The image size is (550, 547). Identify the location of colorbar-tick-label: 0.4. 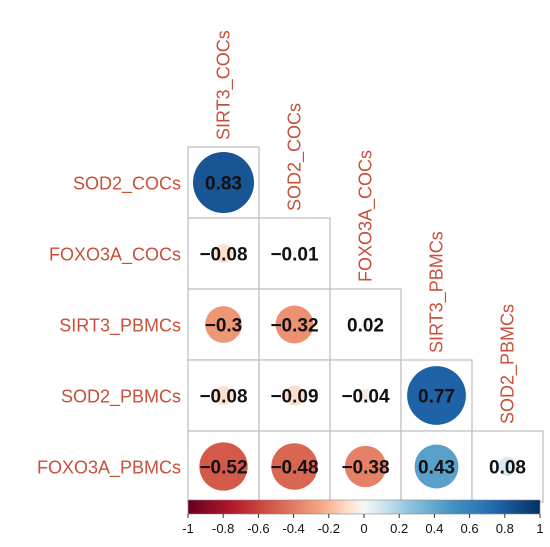
(434, 528).